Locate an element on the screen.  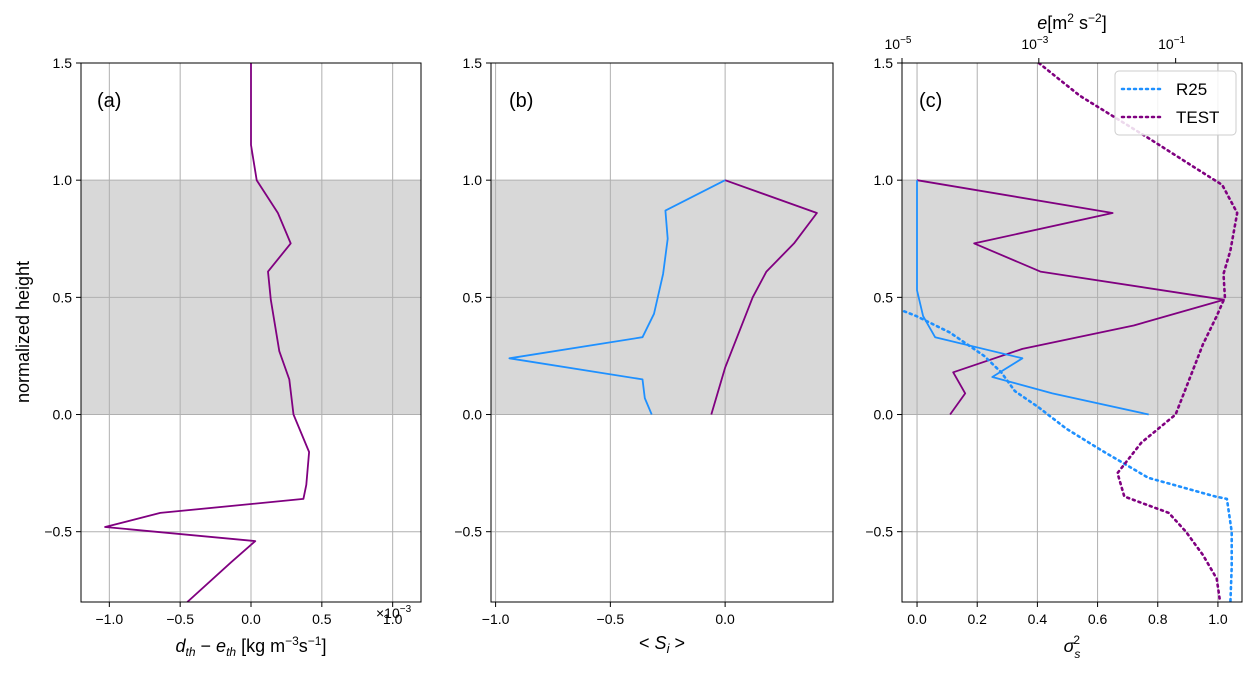
x-axis-label-b: < Si > is located at coordinates (662, 644).